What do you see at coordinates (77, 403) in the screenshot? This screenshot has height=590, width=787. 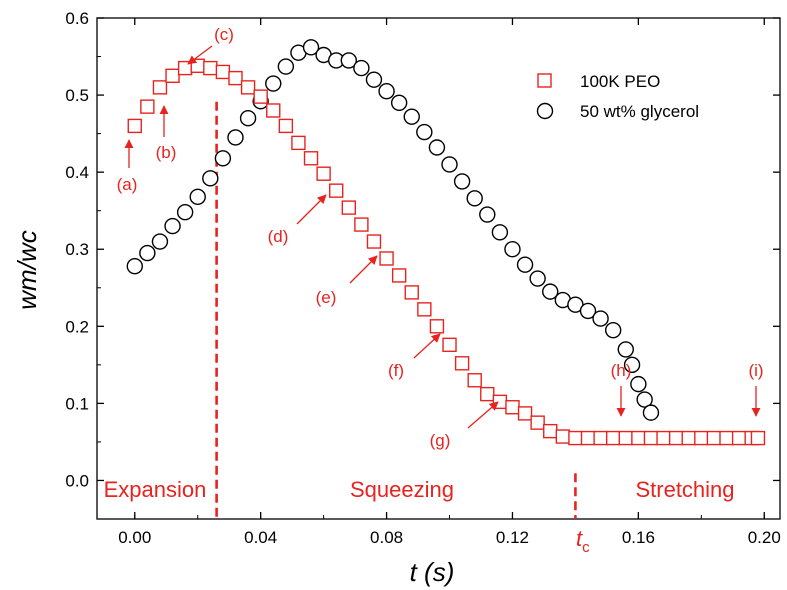 I see `y-tick-label: 0.1` at bounding box center [77, 403].